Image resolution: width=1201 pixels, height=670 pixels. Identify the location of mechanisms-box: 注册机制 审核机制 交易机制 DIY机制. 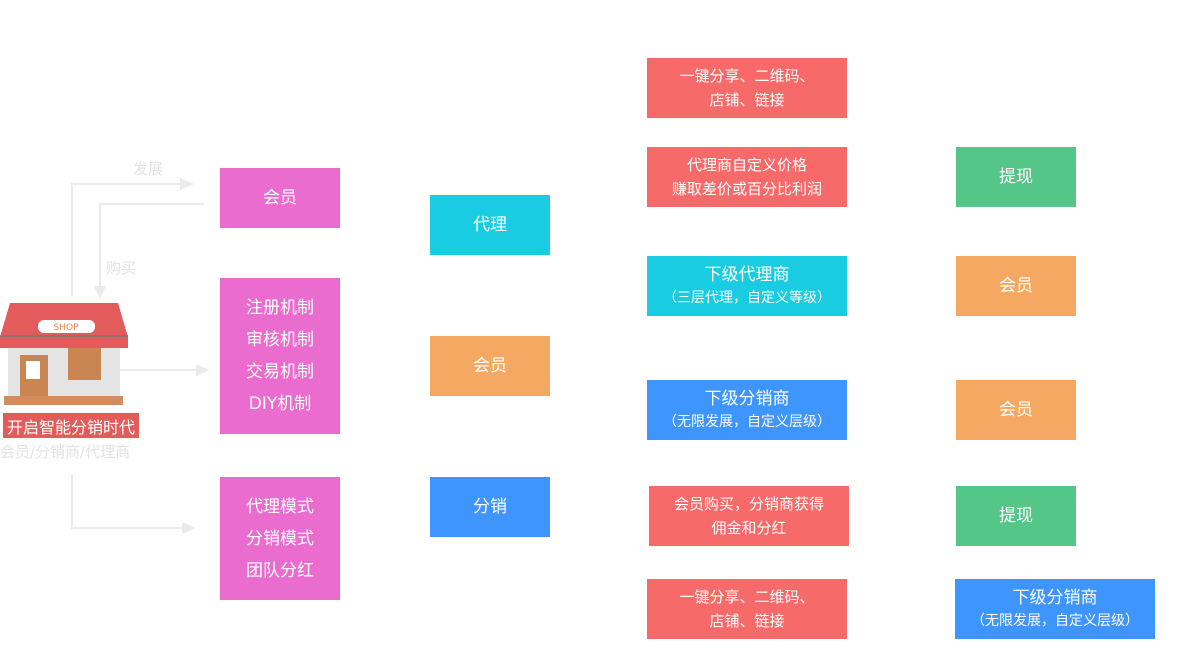
(280, 356).